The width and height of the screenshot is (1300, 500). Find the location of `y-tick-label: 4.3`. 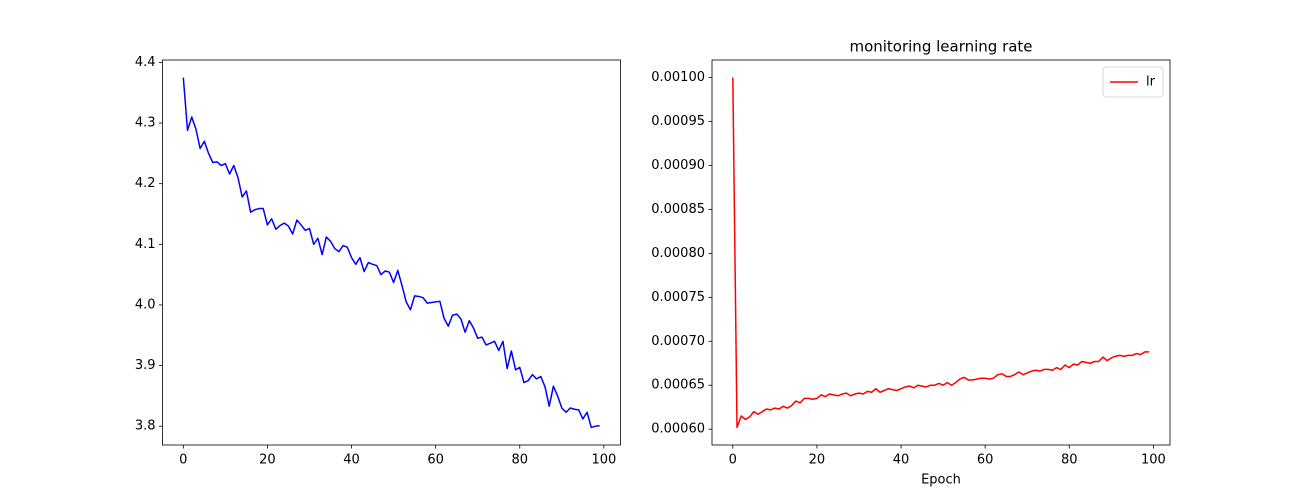

y-tick-label: 4.3 is located at coordinates (145, 123).